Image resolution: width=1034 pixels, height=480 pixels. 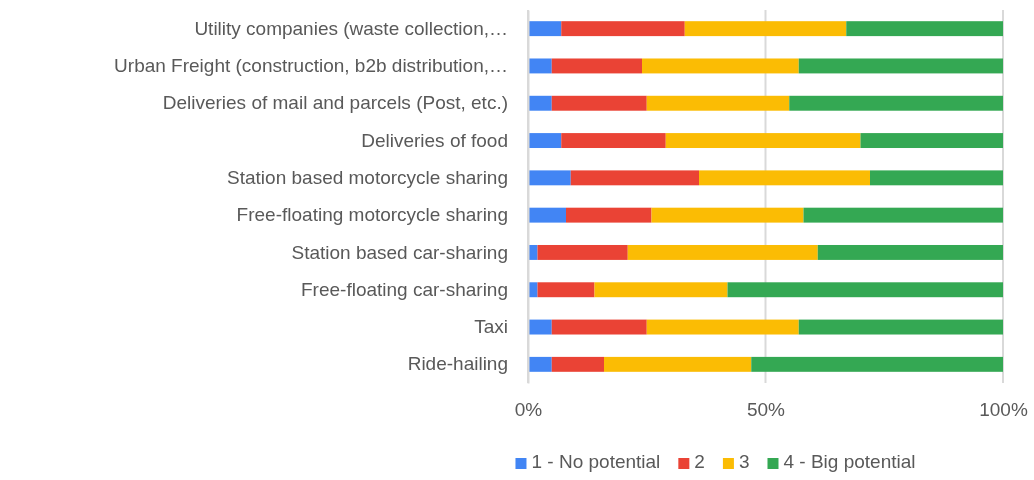 I want to click on y-tick-label: Free-floating motorcycle sharing, so click(x=372, y=215).